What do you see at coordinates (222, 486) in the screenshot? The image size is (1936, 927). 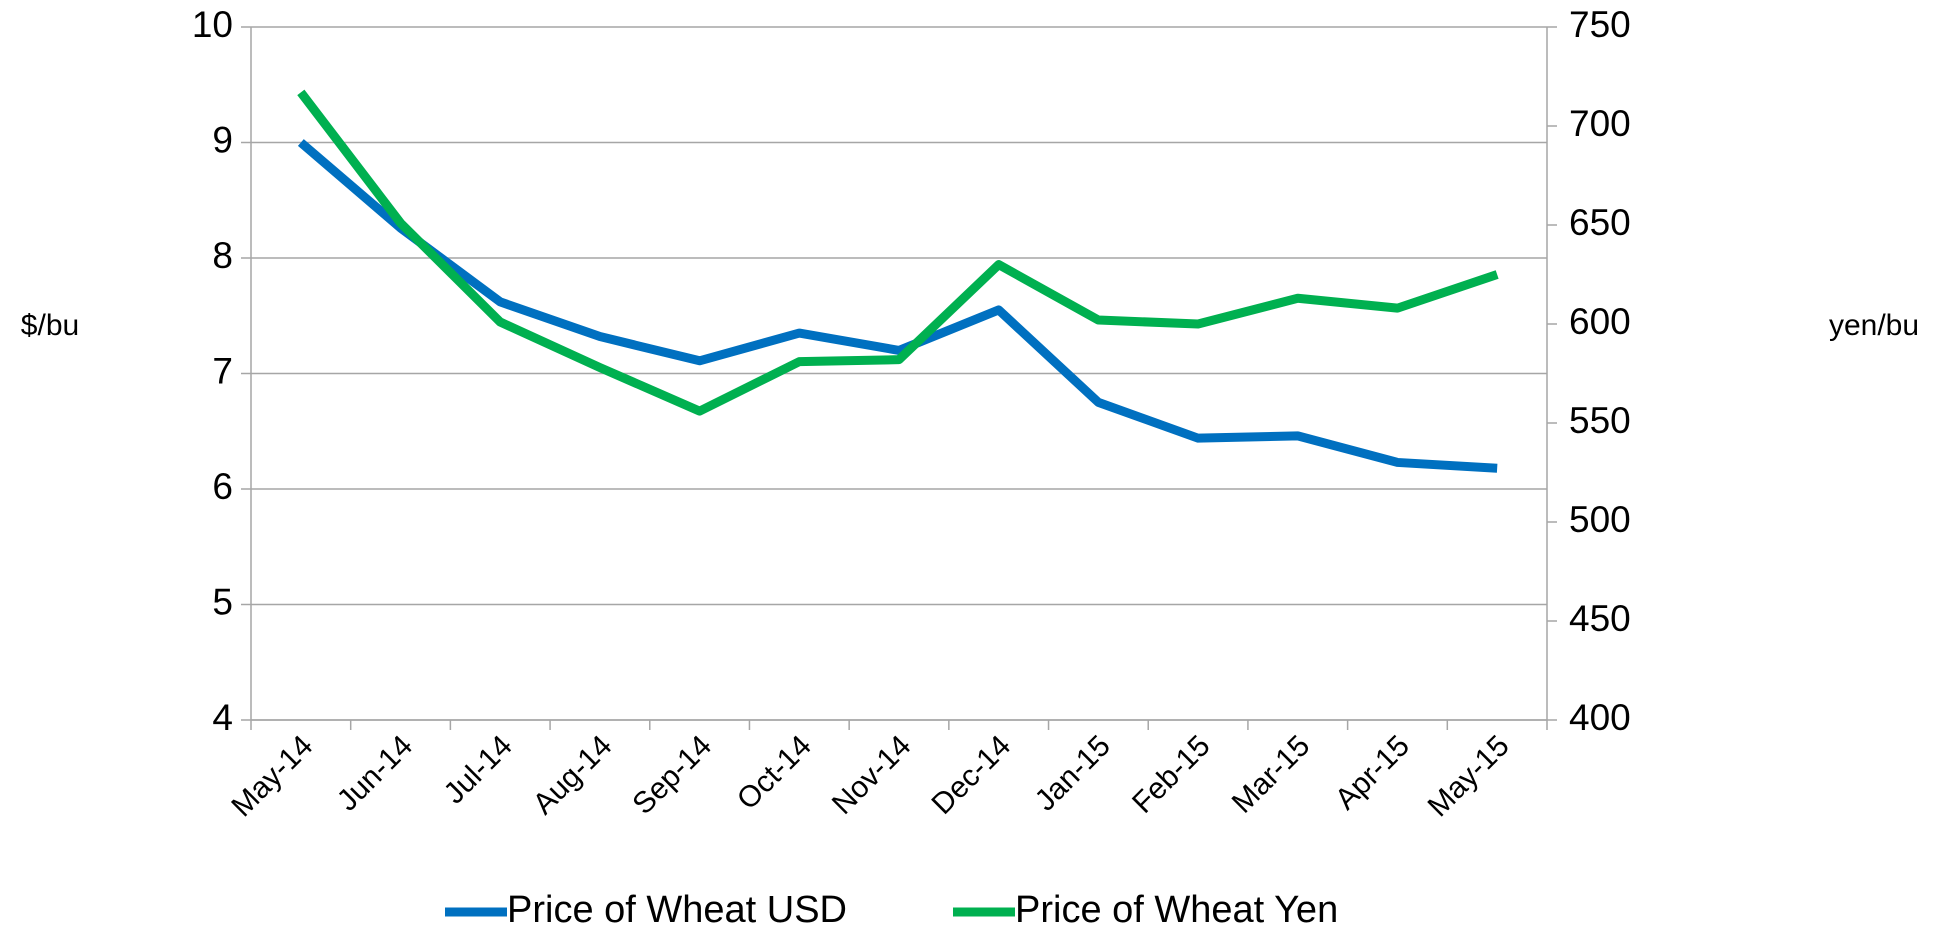 I see `y-tick-label: 6` at bounding box center [222, 486].